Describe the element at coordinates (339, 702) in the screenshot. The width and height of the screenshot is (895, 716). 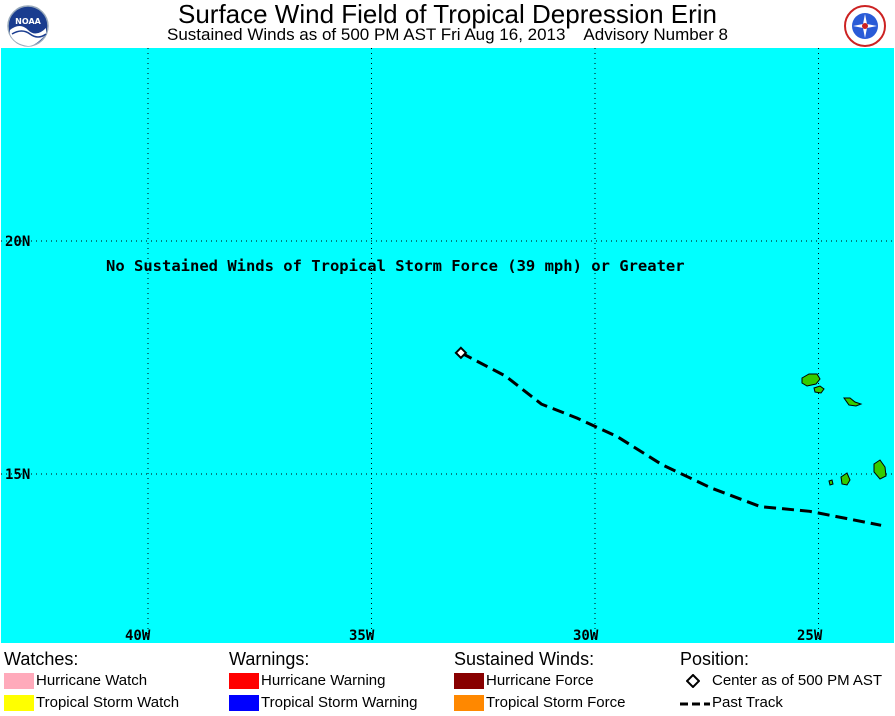
I see `tropical-storm-warning-label: Tropical Storm Warning` at that location.